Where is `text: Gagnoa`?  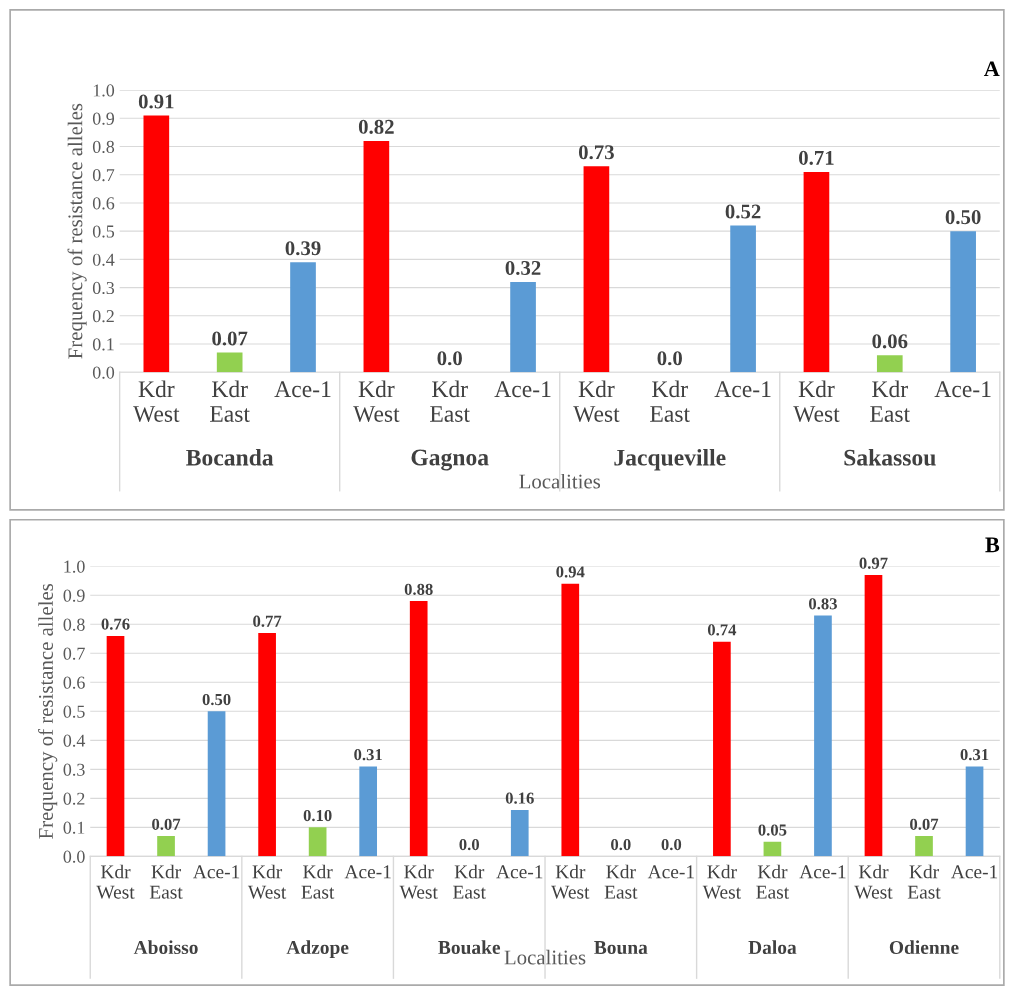
text: Gagnoa is located at coordinates (450, 460).